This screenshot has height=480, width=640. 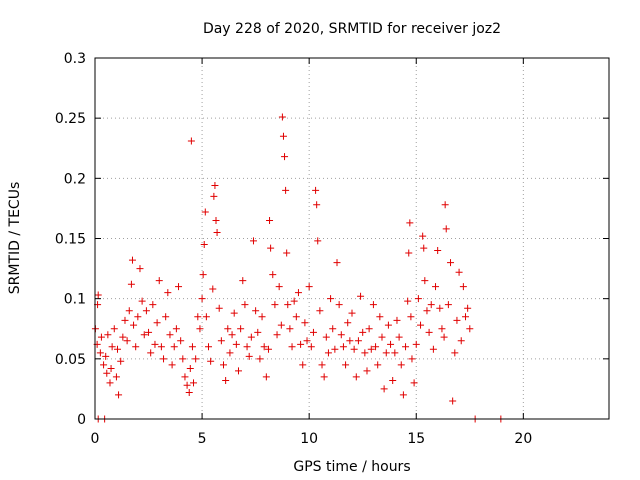 What do you see at coordinates (309, 439) in the screenshot?
I see `x-tick-label: 10` at bounding box center [309, 439].